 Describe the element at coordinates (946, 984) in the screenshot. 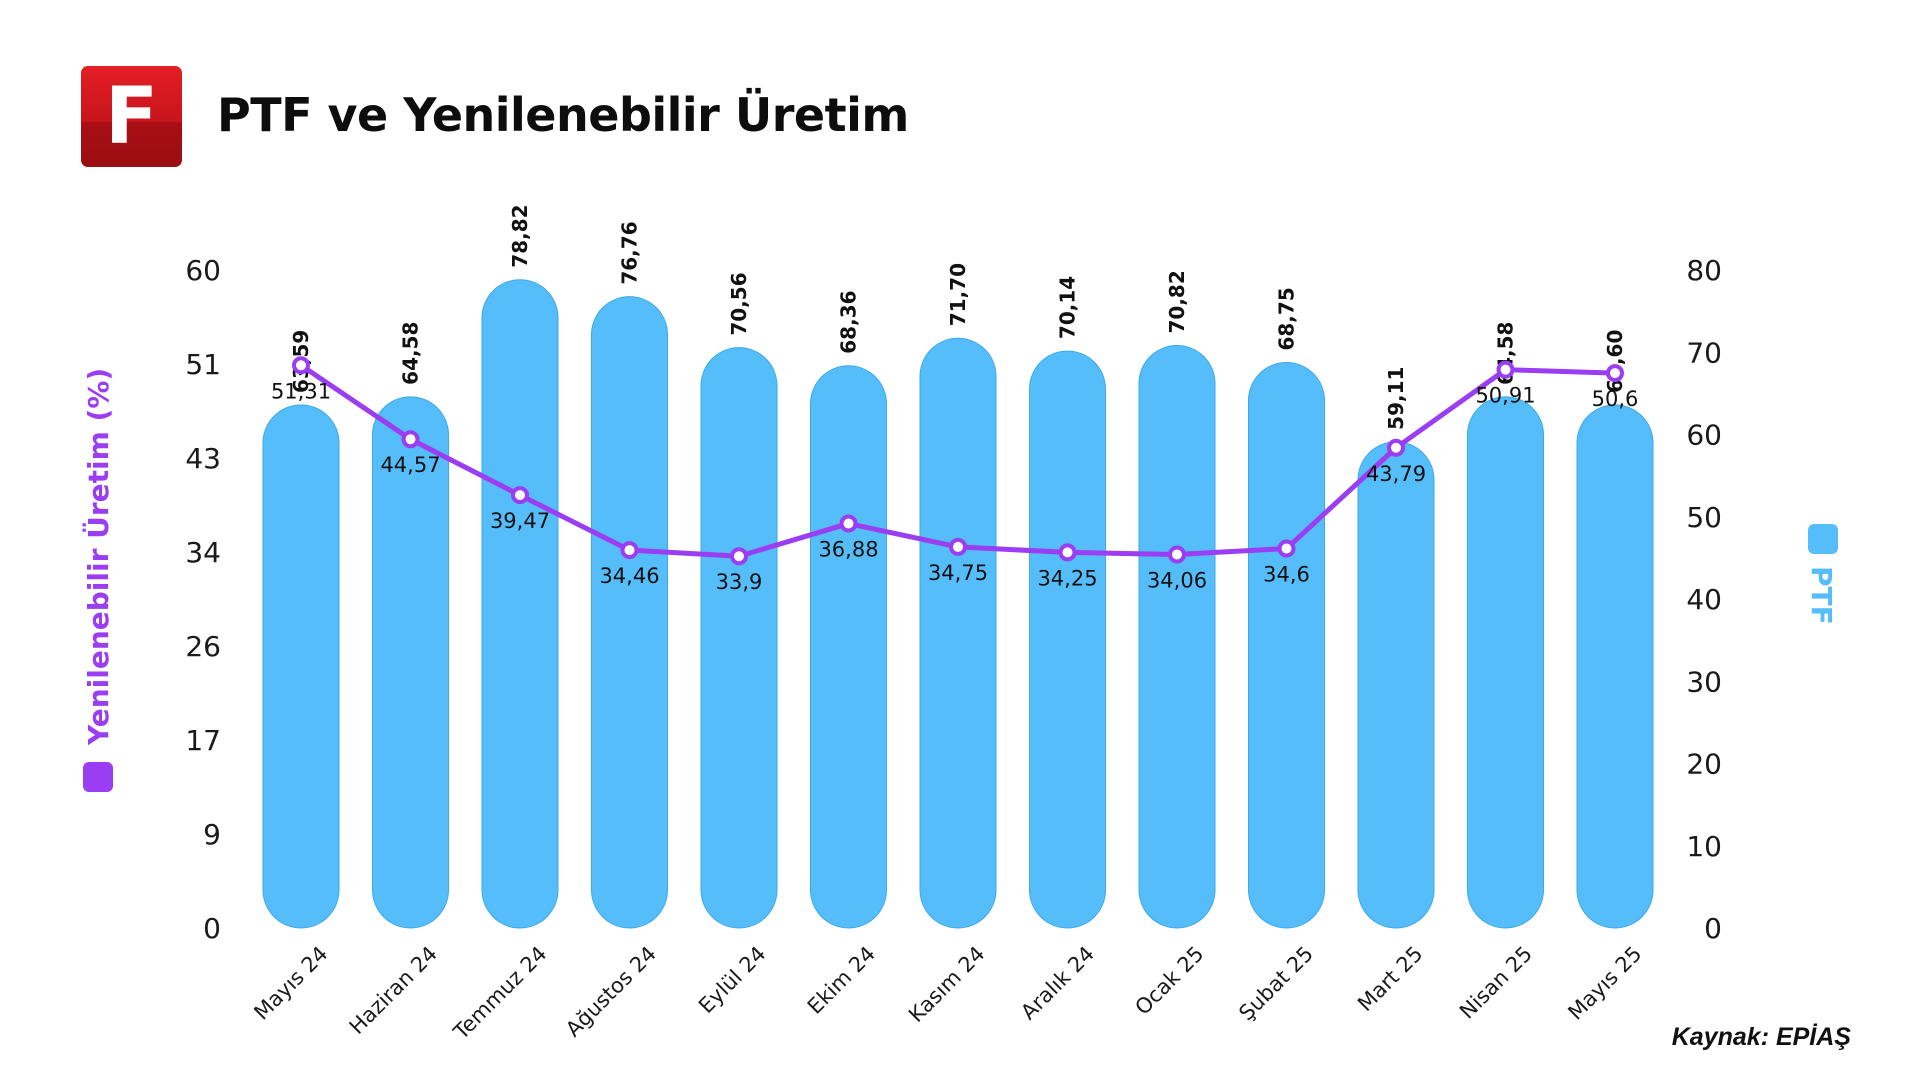

I see `x-axis-category-label: Kasım 24` at that location.